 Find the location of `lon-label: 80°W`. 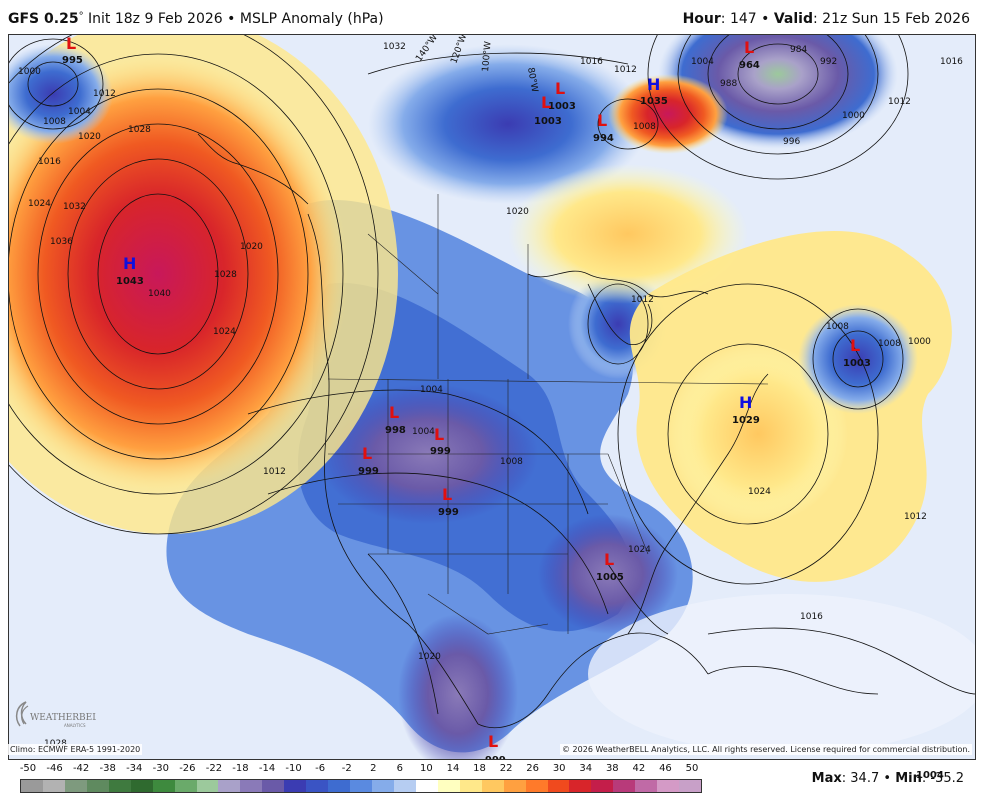

lon-label: 80°W is located at coordinates (532, 80).